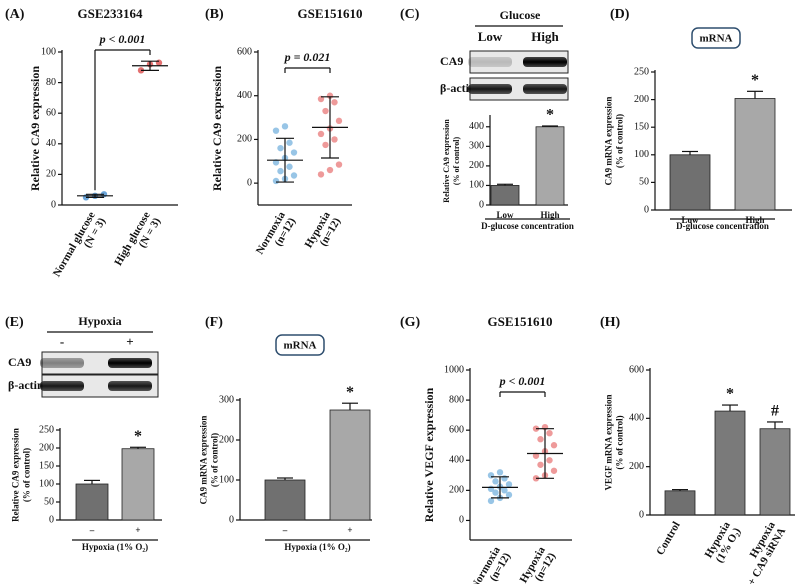  Describe the element at coordinates (214, 14) in the screenshot. I see `panel-letter: (B)` at that location.